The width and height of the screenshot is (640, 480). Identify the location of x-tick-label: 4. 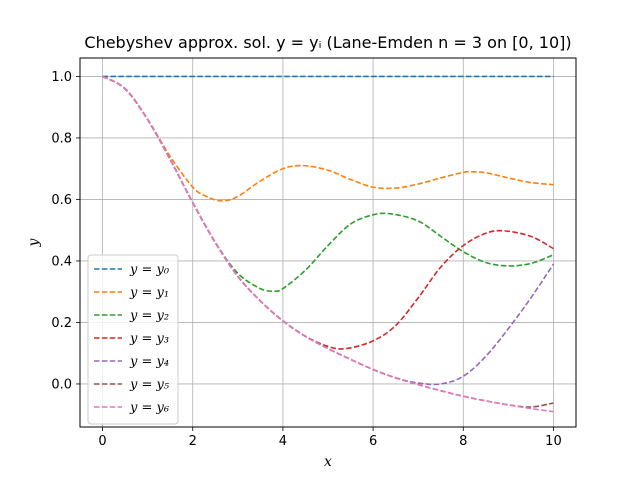
(283, 441).